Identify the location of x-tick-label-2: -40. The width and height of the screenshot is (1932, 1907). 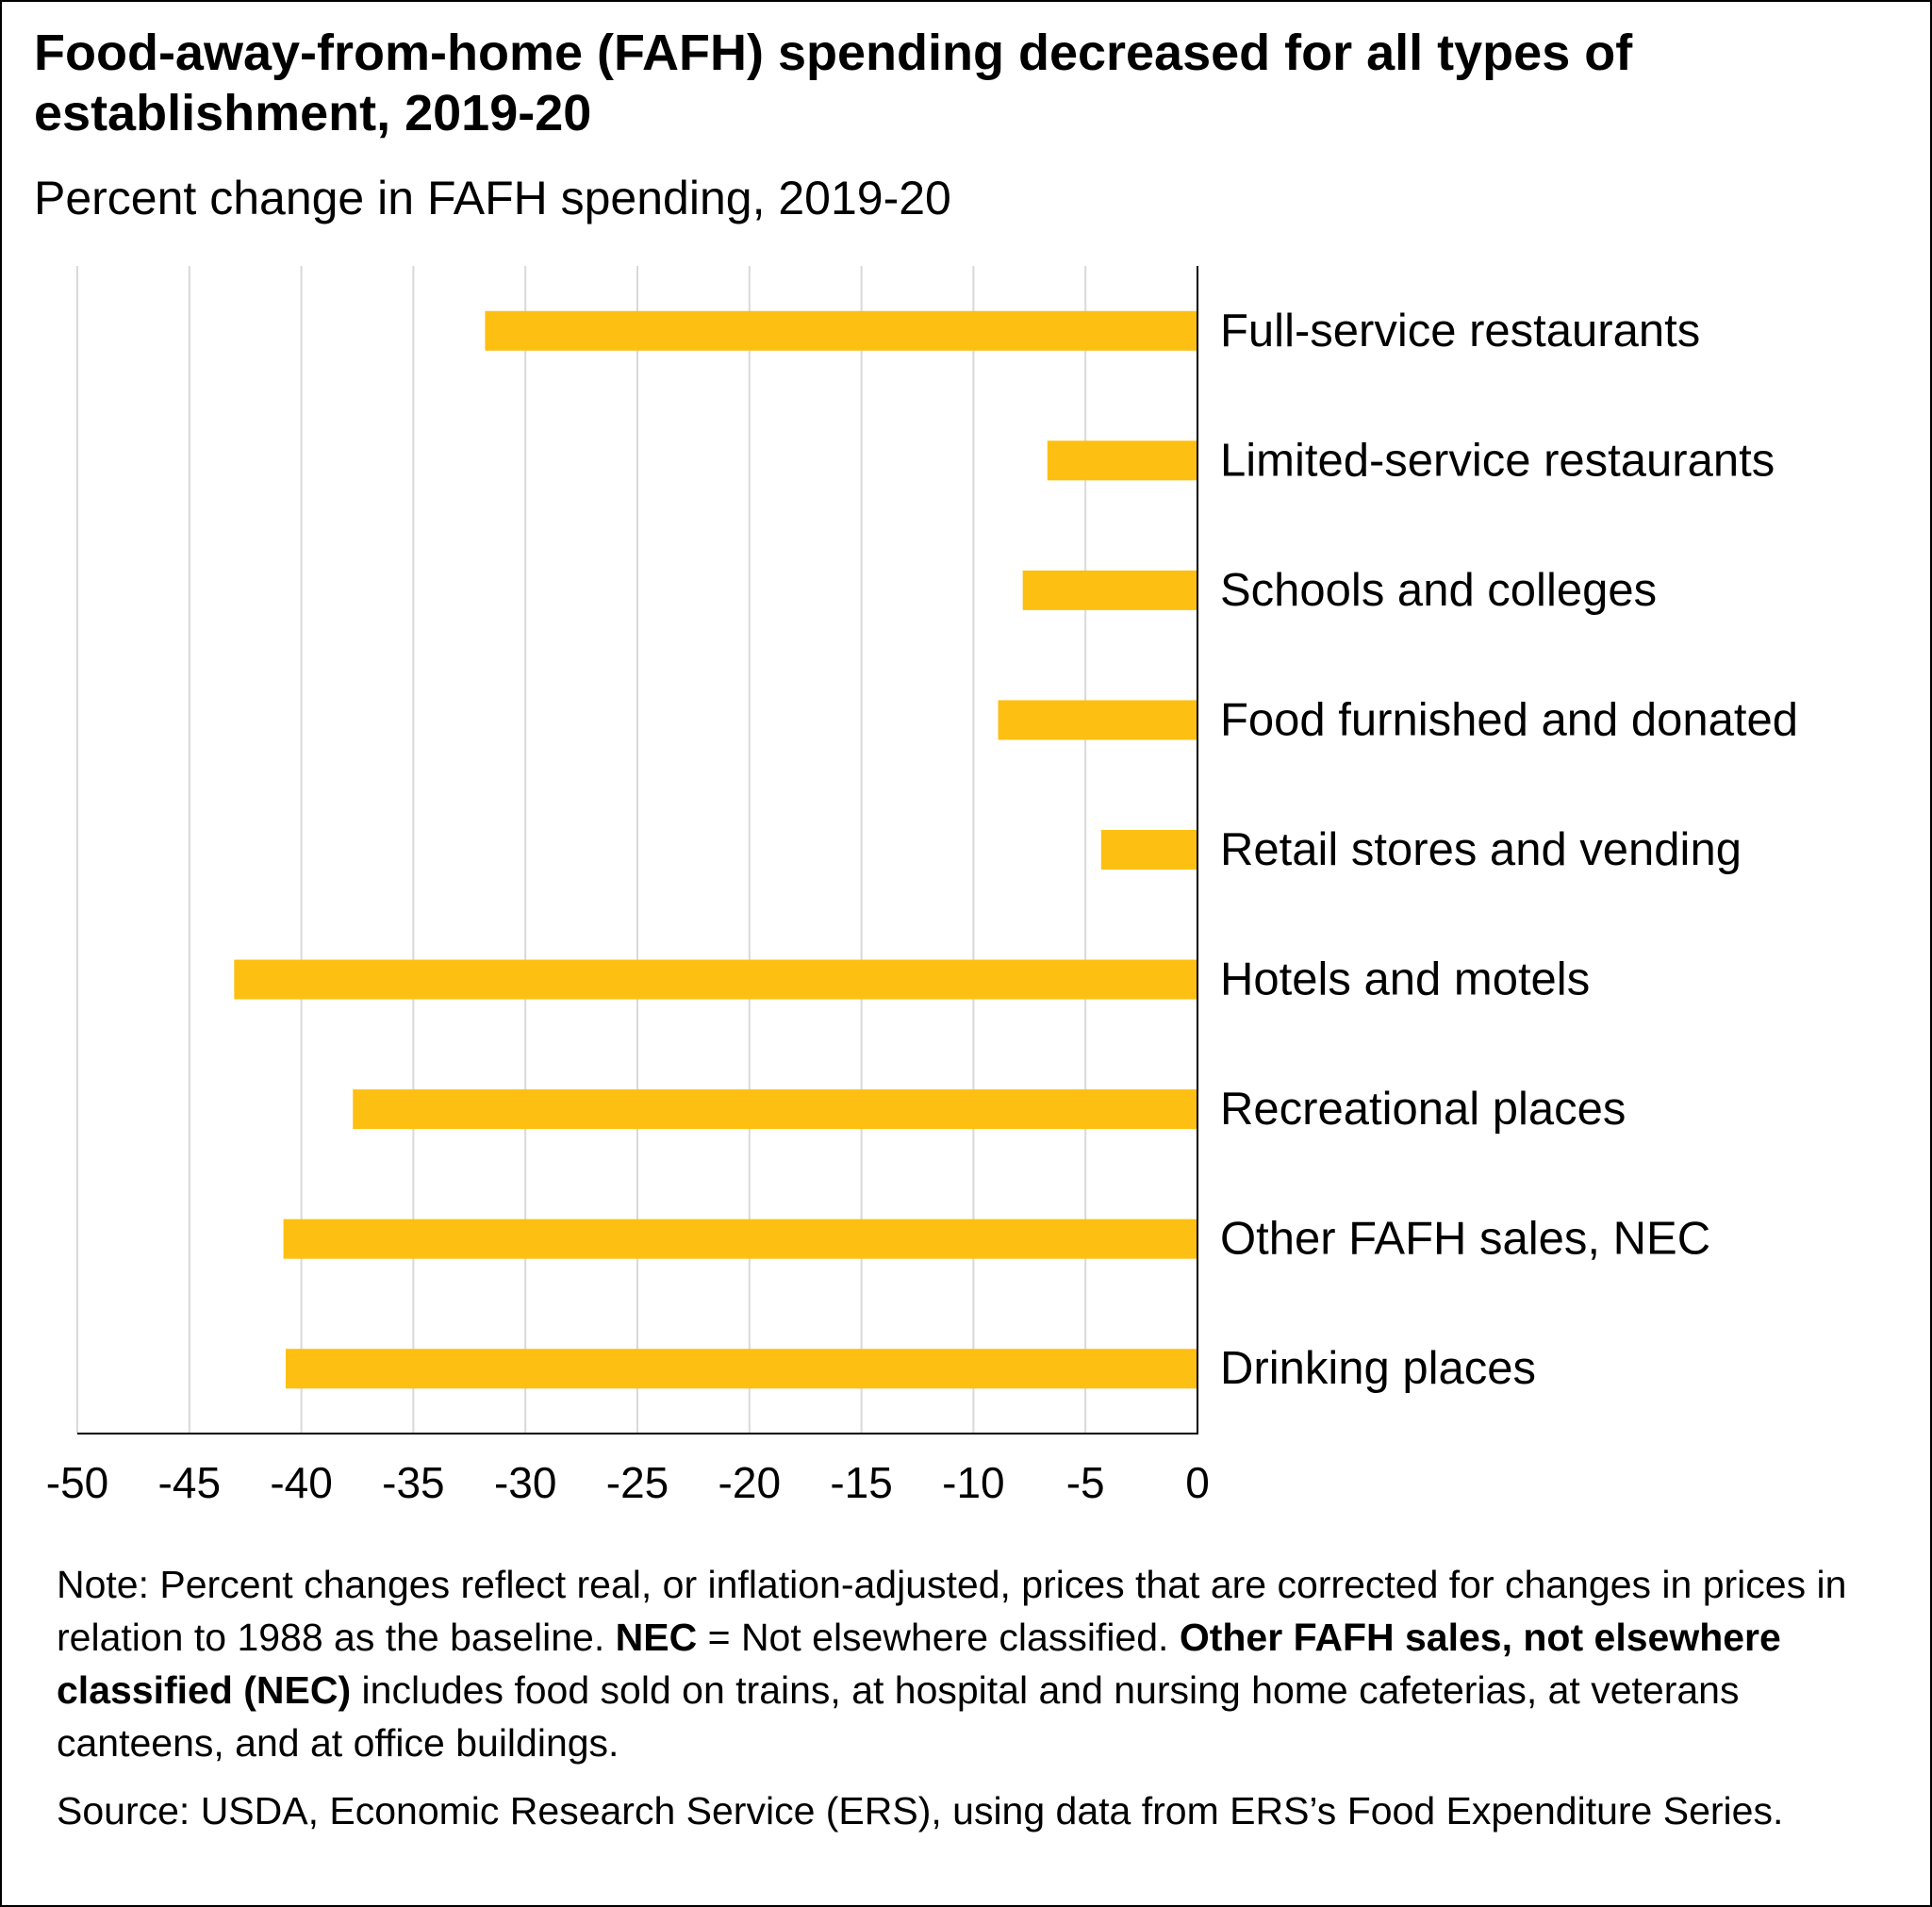
(301, 1482).